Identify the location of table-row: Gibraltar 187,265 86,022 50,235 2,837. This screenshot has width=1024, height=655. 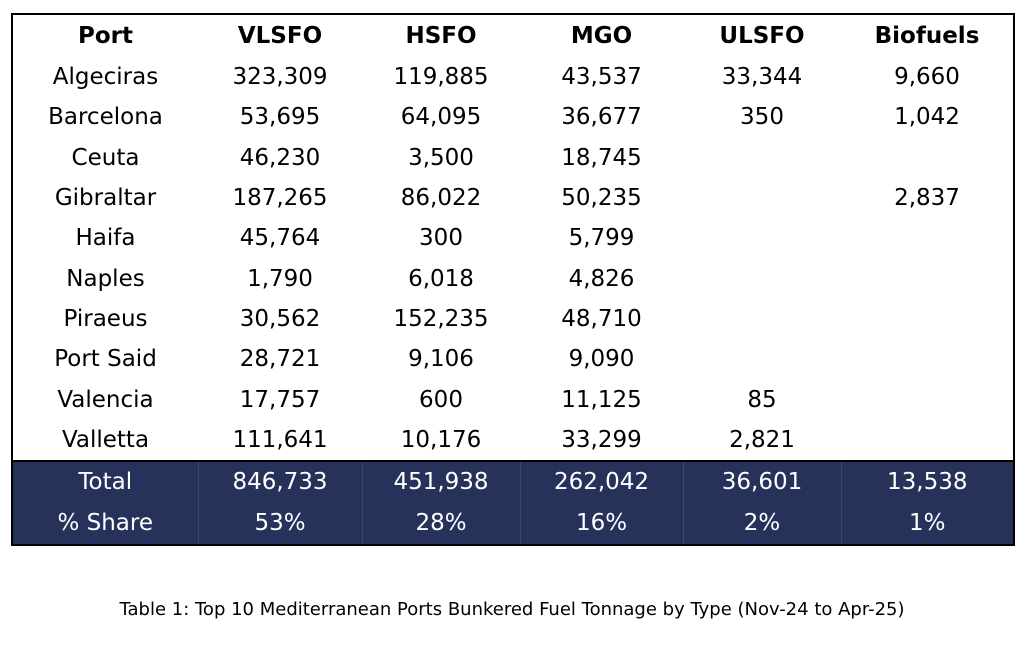
(513, 198).